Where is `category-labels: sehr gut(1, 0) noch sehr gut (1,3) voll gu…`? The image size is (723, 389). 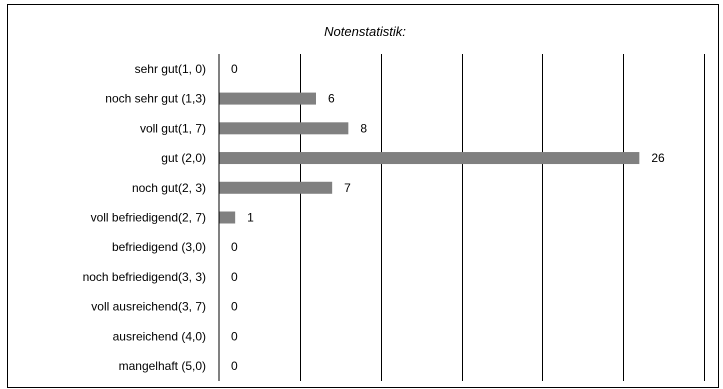 category-labels: sehr gut(1, 0) noch sehr gut (1,3) voll gu… is located at coordinates (144, 217).